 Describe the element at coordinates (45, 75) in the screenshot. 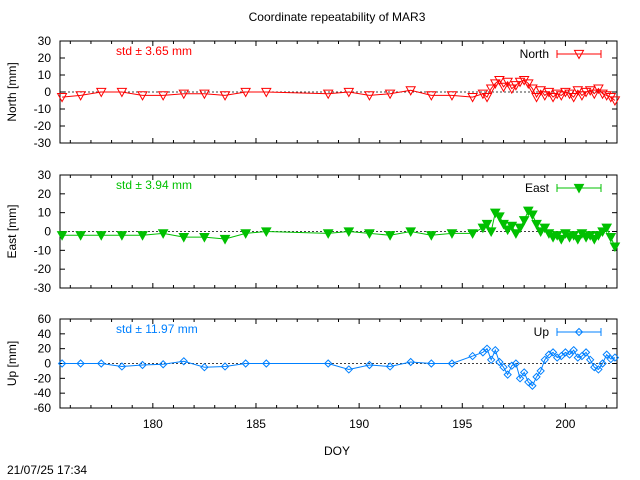

I see `north-y-tick-label: 10` at that location.